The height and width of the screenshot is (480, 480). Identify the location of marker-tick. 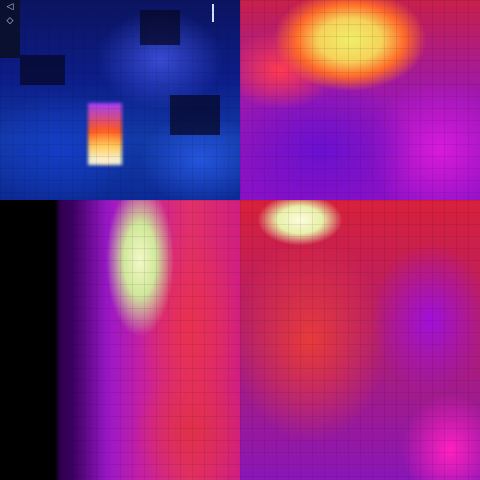
(213, 13).